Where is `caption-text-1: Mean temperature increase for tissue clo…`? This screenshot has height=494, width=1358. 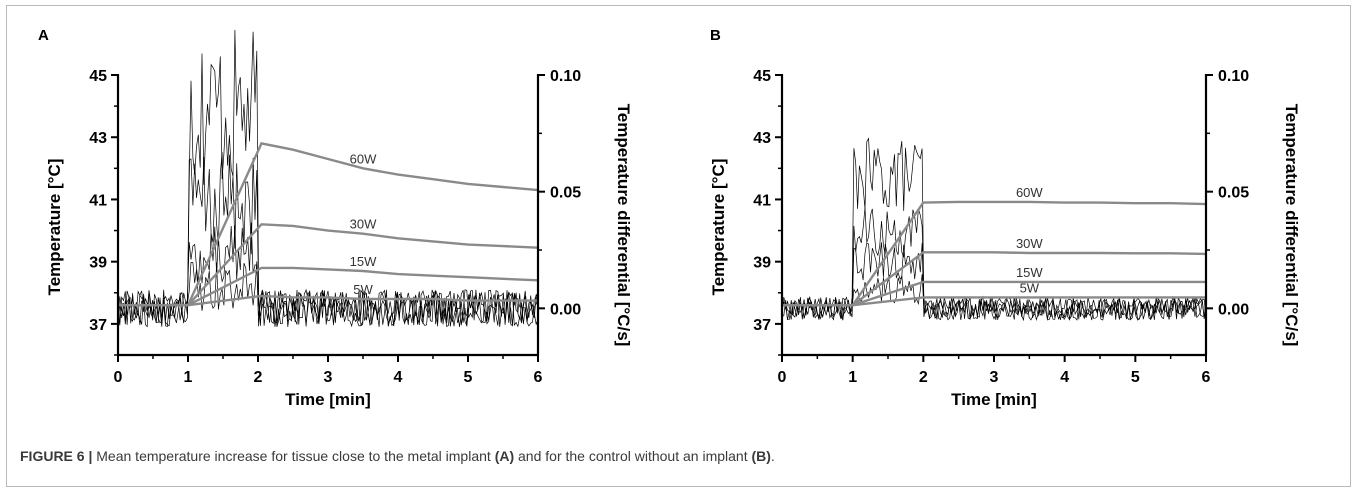
caption-text-1: Mean temperature increase for tissue clo… is located at coordinates (293, 456).